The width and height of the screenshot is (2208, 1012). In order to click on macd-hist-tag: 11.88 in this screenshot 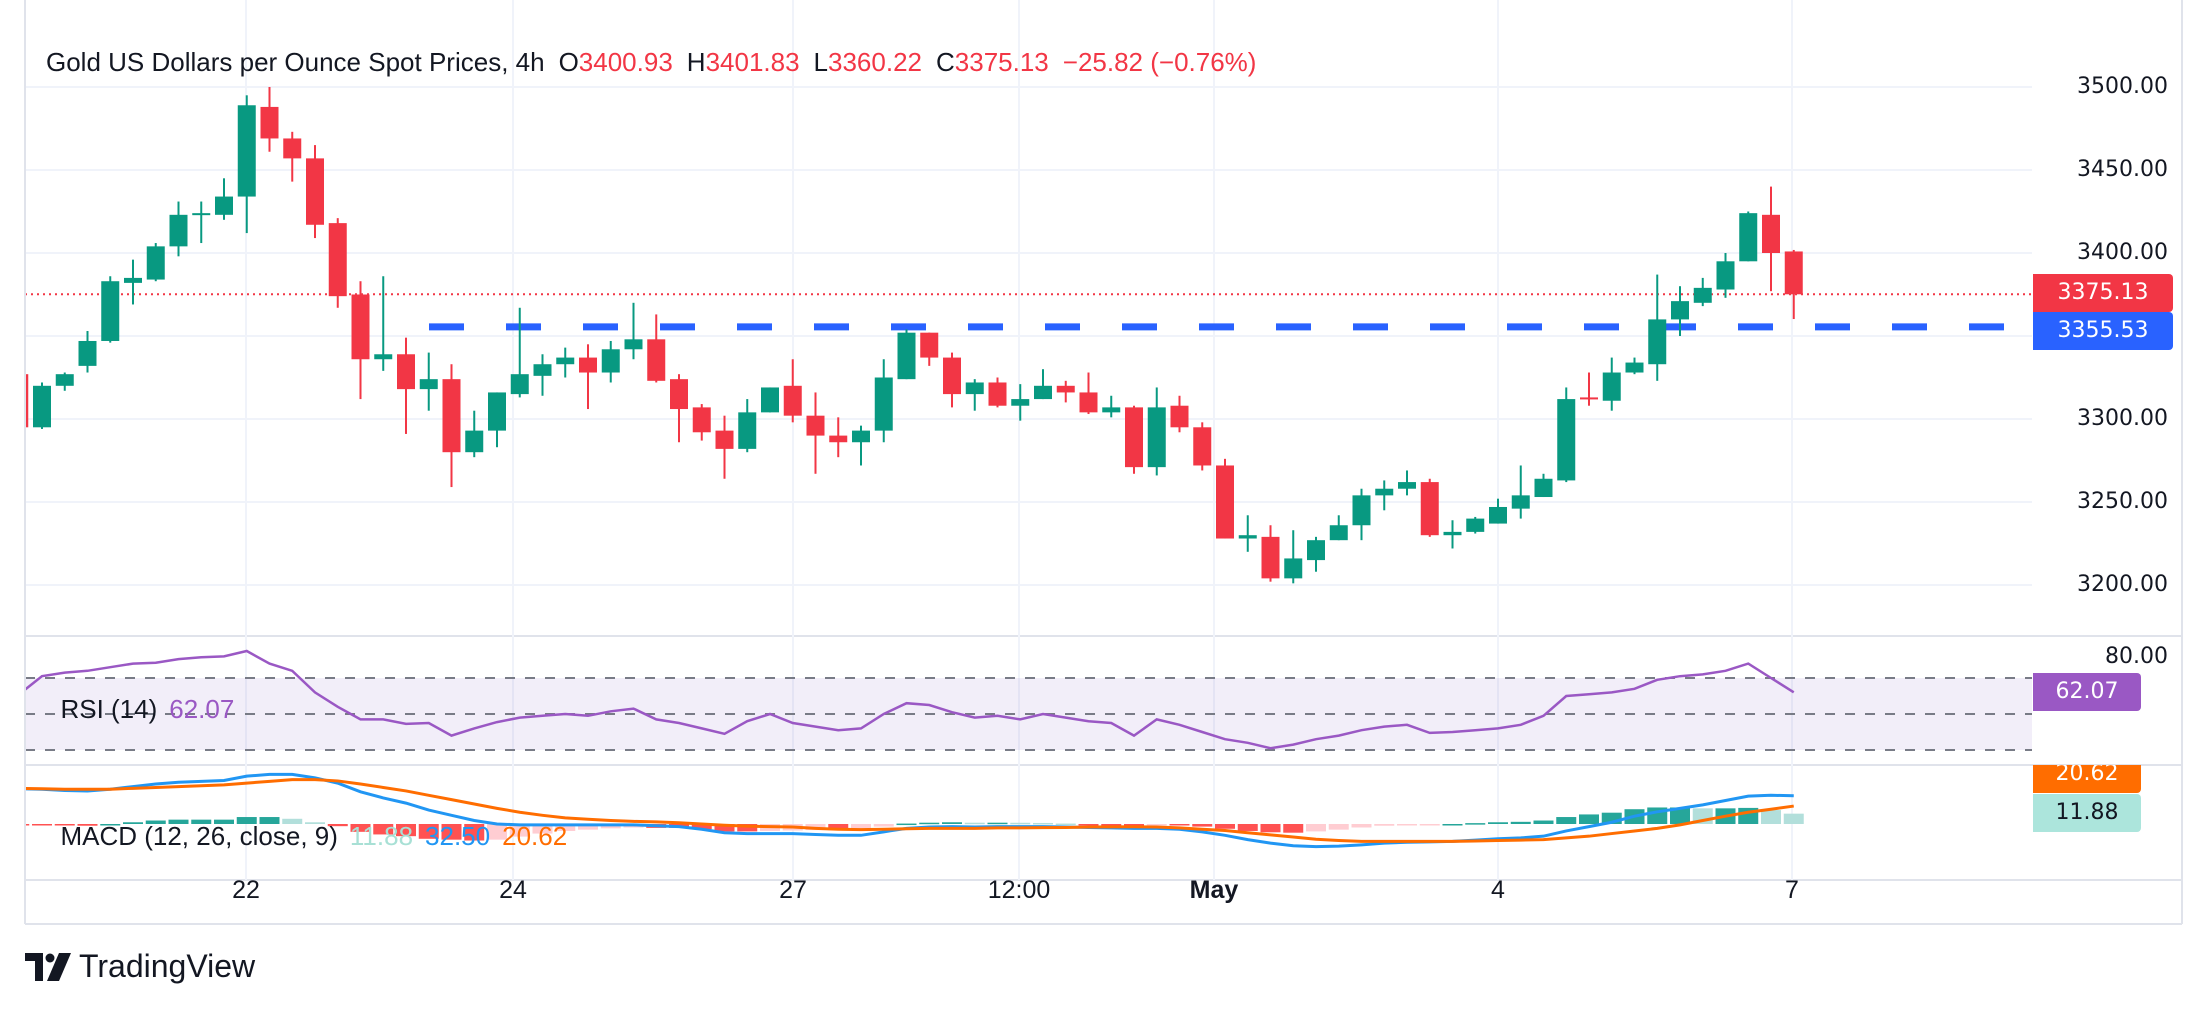, I will do `click(2087, 813)`.